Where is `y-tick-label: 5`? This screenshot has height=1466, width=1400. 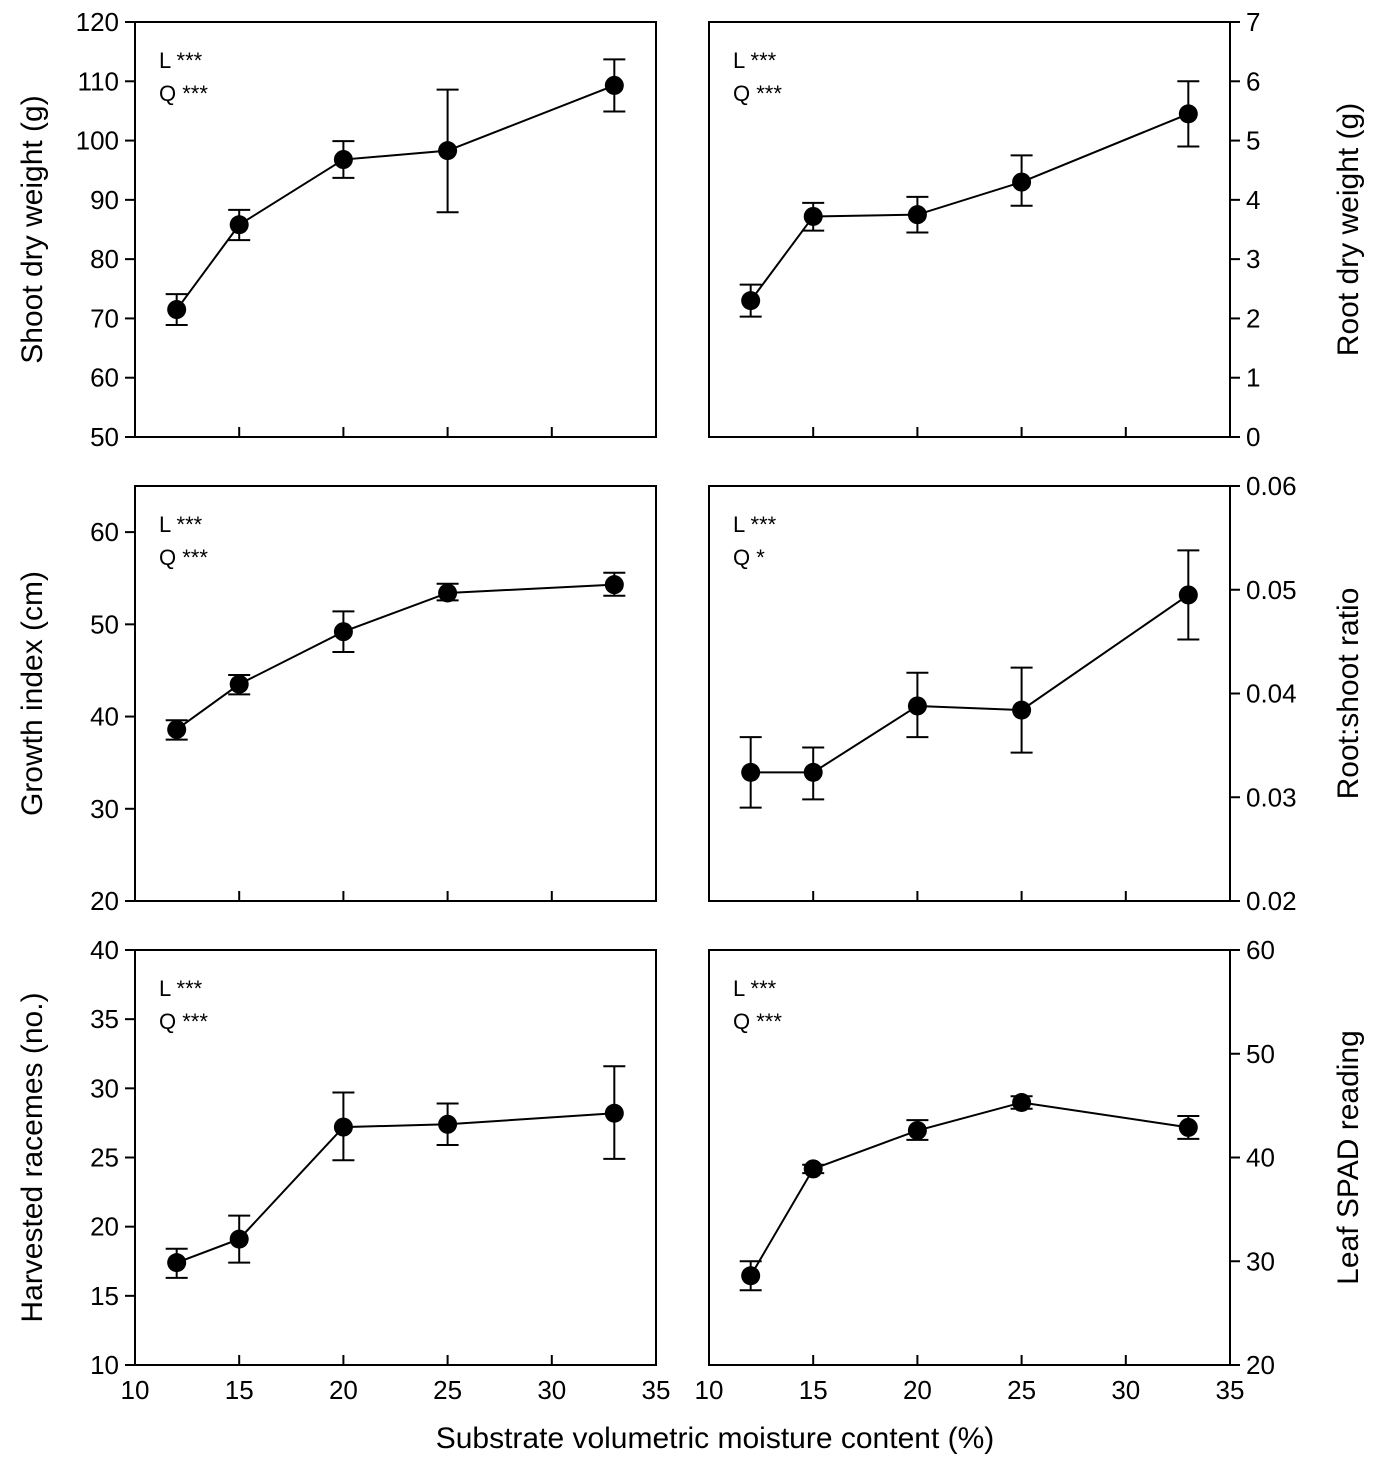 y-tick-label: 5 is located at coordinates (1253, 141).